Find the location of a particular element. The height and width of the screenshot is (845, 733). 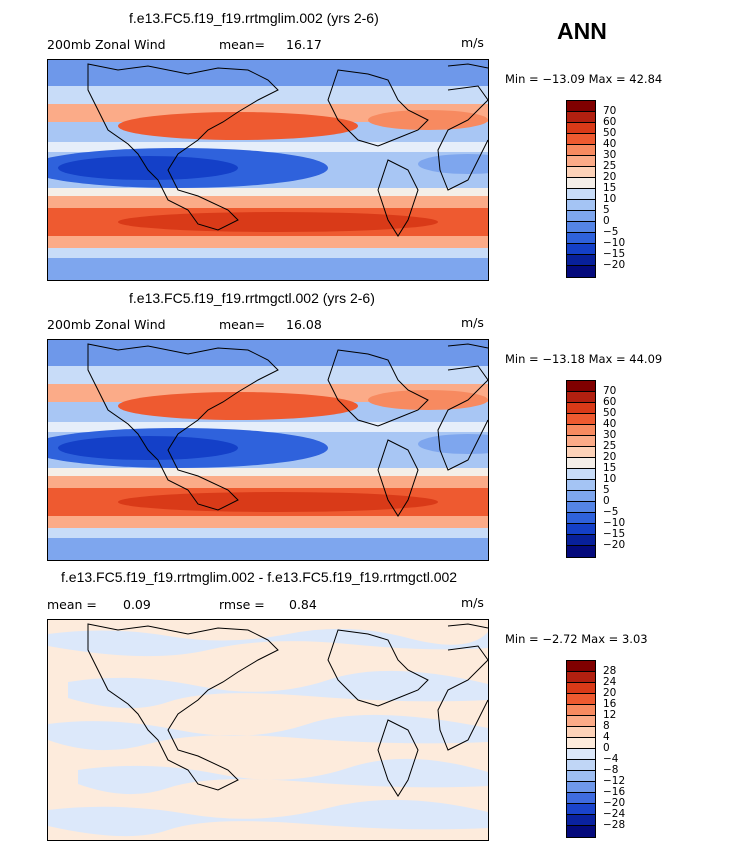

mean-value: 16.17 is located at coordinates (304, 44).